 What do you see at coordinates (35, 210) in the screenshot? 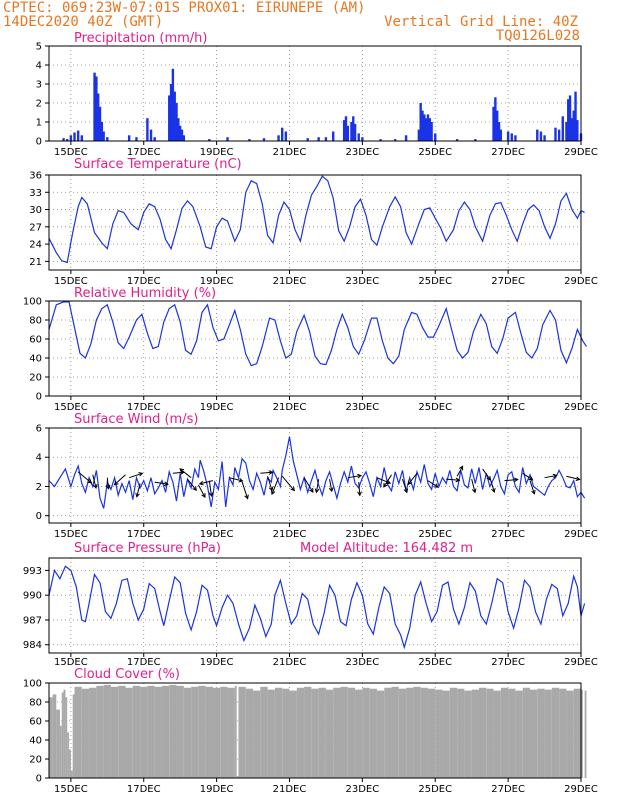
I see `y-tick-label: 30` at bounding box center [35, 210].